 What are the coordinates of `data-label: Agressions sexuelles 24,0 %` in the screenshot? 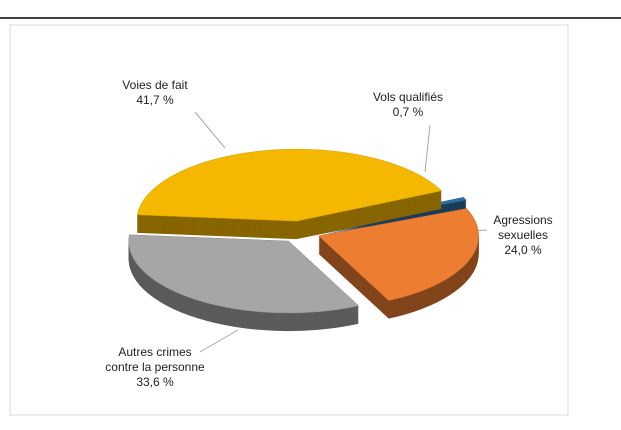 It's located at (523, 235).